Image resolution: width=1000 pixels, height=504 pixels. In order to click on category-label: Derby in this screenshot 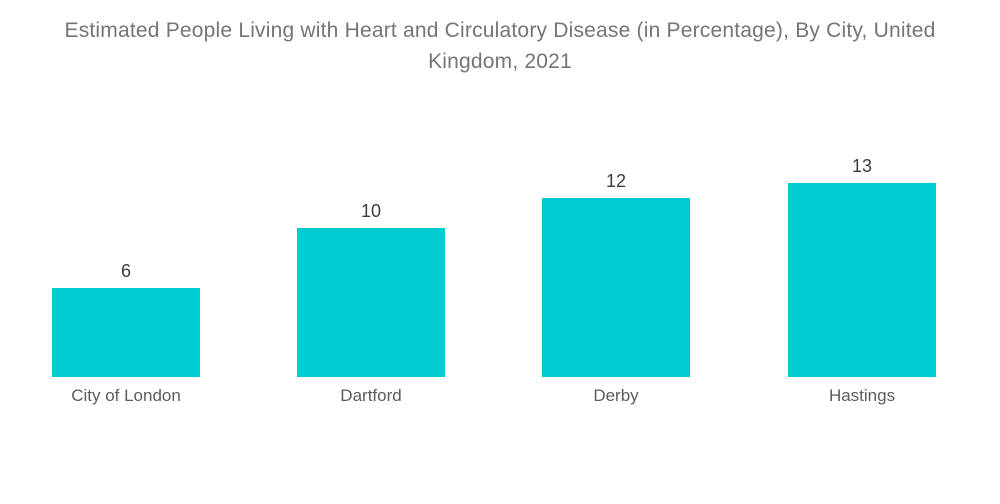, I will do `click(616, 395)`.